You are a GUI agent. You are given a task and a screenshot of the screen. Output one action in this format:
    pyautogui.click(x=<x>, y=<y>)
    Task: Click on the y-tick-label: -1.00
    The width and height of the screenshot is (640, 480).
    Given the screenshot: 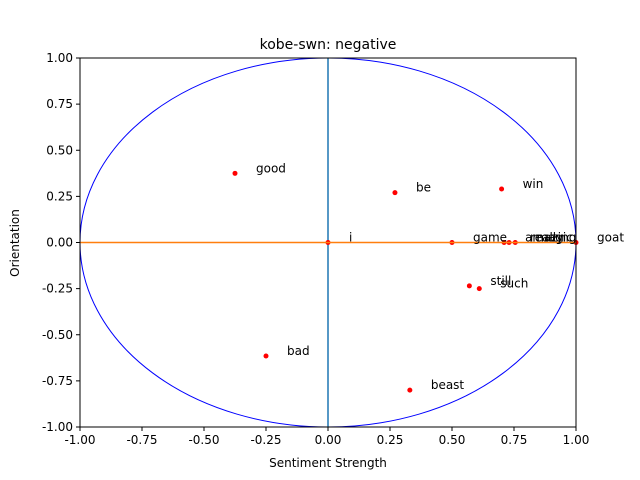 What is the action you would take?
    pyautogui.click(x=57, y=427)
    